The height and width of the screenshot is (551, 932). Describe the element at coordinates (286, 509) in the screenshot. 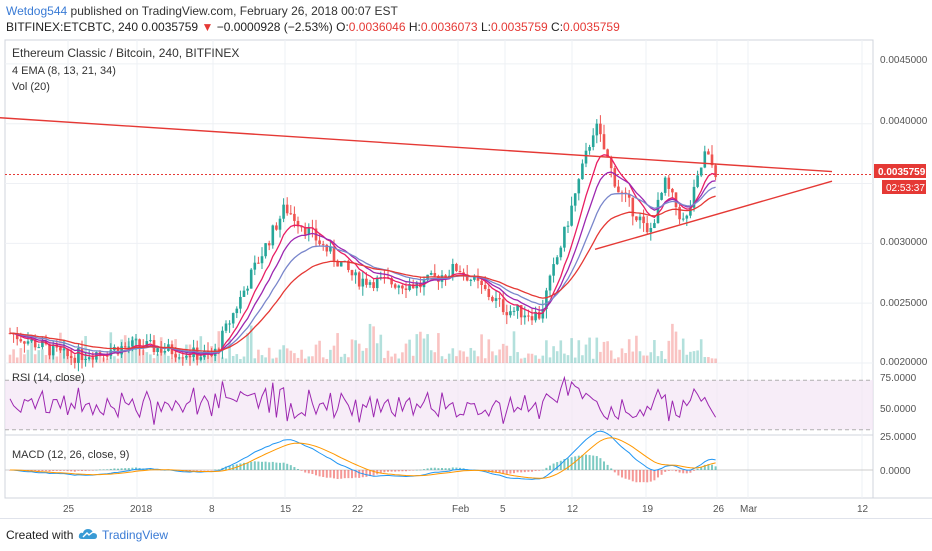

I see `time-tick: 15` at that location.